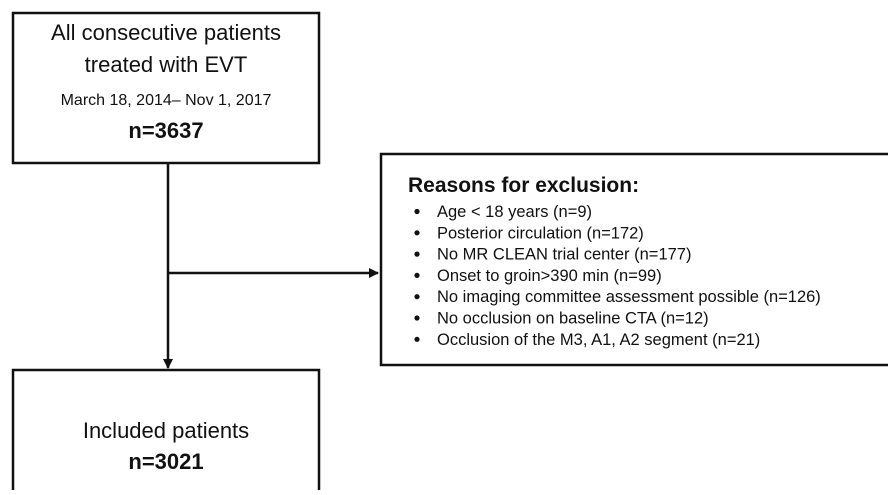 Image resolution: width=888 pixels, height=495 pixels. I want to click on exclusion-title: Reasons for exclusion:, so click(523, 185).